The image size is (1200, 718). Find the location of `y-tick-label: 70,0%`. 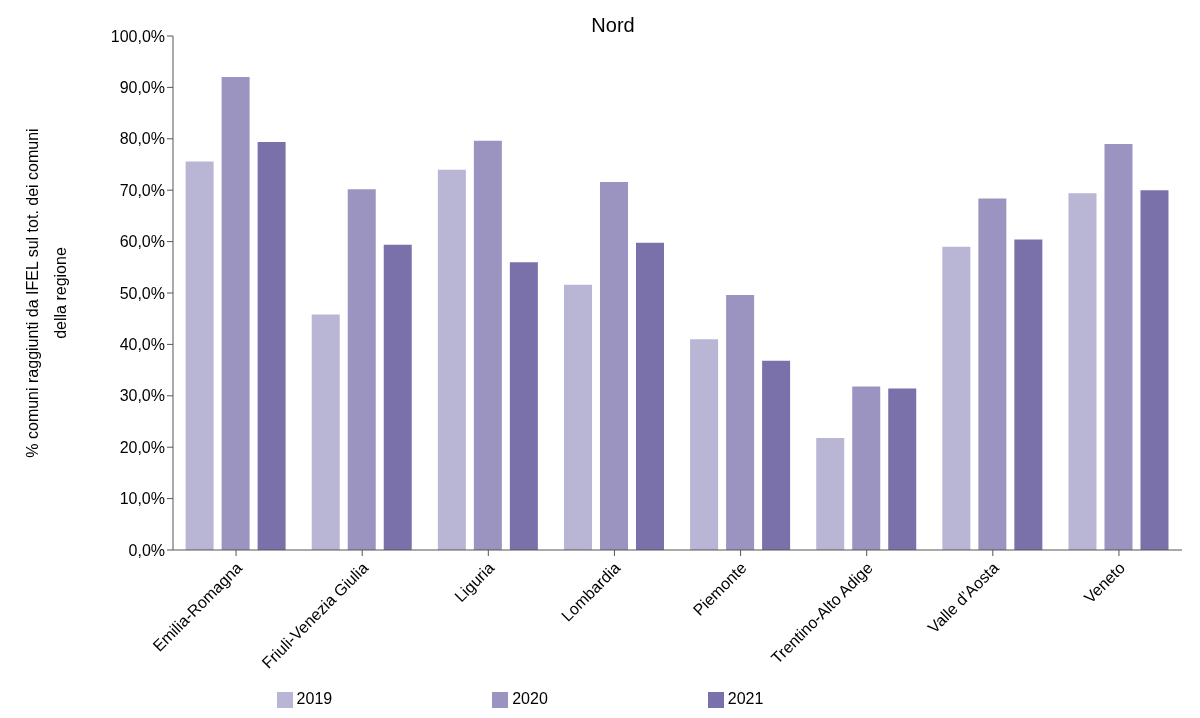

y-tick-label: 70,0% is located at coordinates (142, 190).